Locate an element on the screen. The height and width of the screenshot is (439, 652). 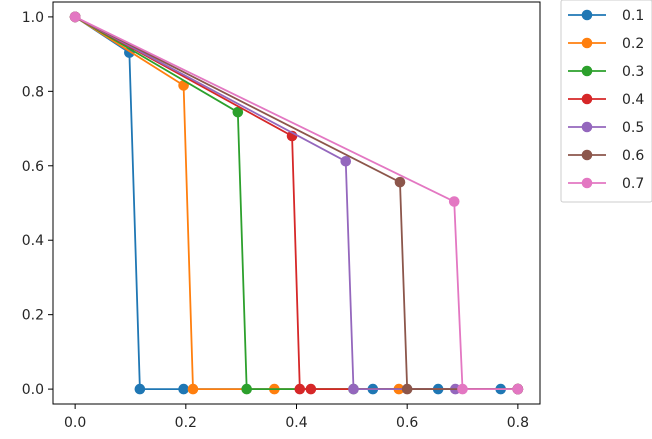
legend-item-0.2: 0.2 is located at coordinates (606, 44).